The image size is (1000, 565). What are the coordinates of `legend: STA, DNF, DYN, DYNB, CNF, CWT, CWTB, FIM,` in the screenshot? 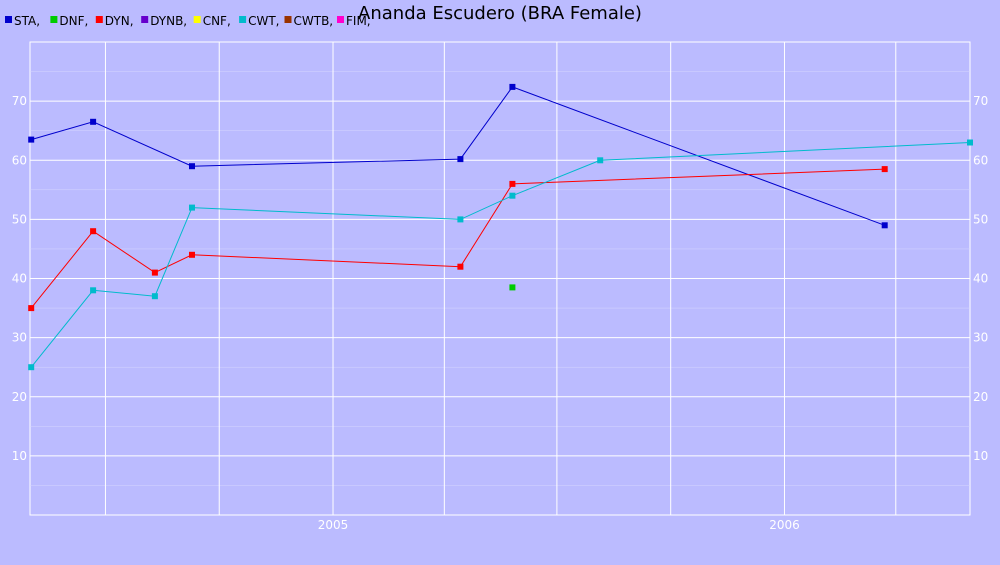 It's located at (188, 21).